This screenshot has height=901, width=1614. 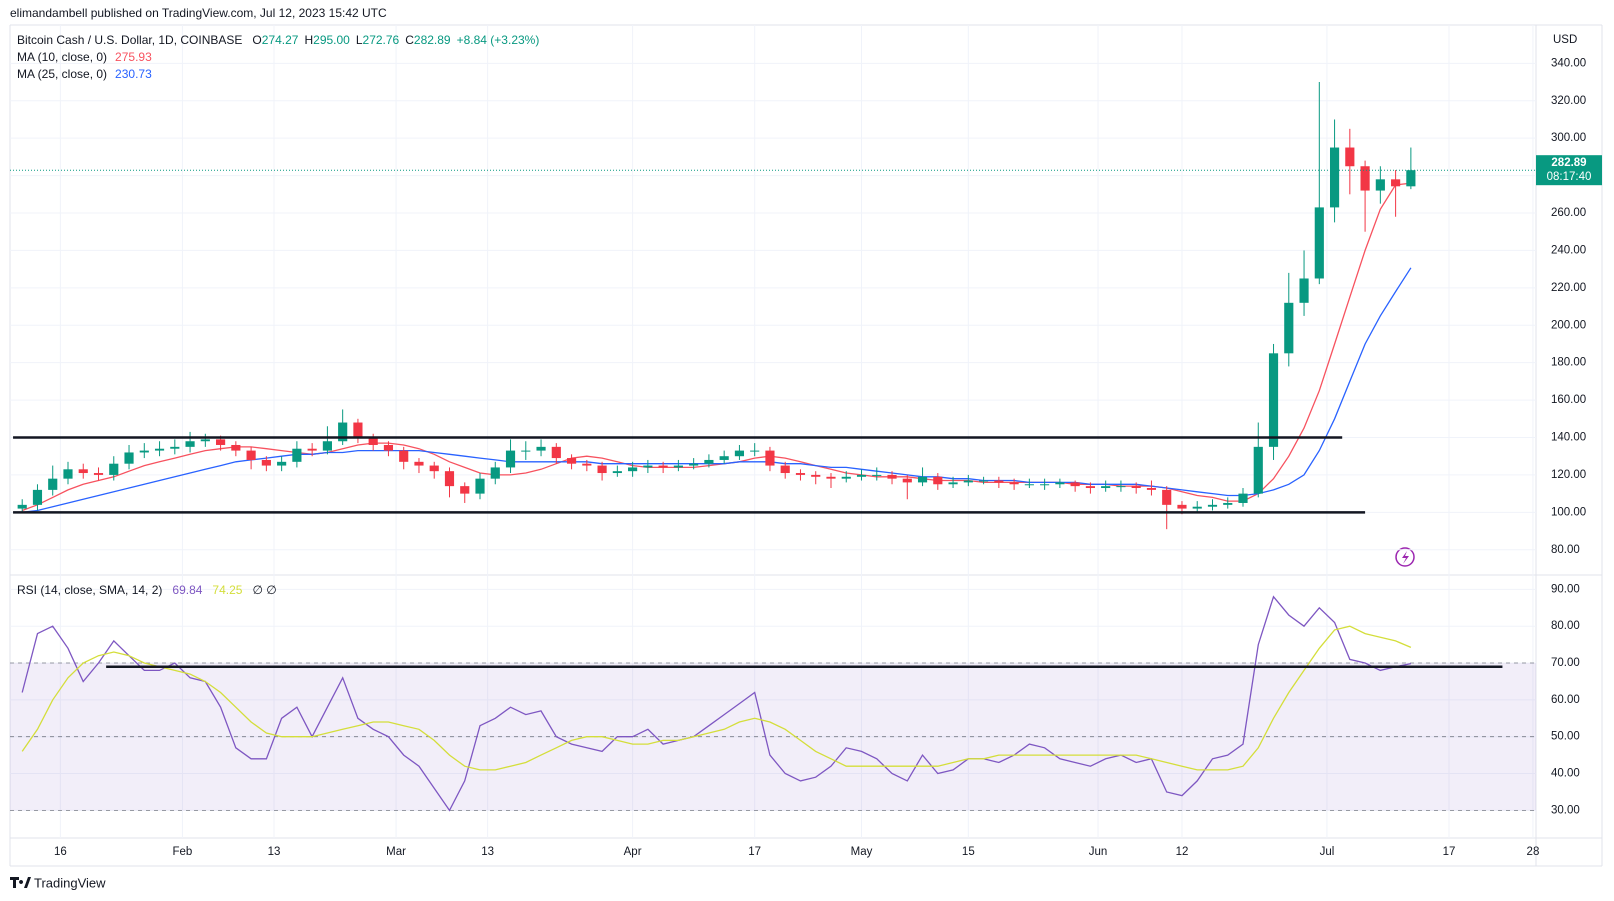 What do you see at coordinates (84, 74) in the screenshot?
I see `legend-row: MA (25, close, 0) 230.73` at bounding box center [84, 74].